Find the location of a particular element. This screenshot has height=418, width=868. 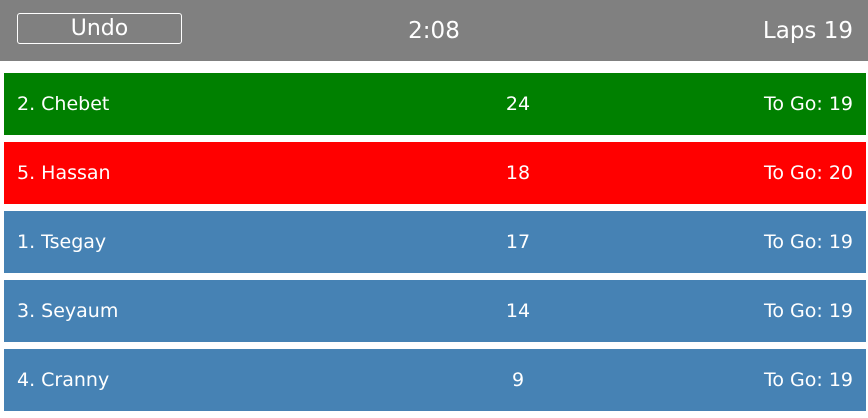

runner-row: 5. Hassan 18 To Go: 20 is located at coordinates (435, 173).